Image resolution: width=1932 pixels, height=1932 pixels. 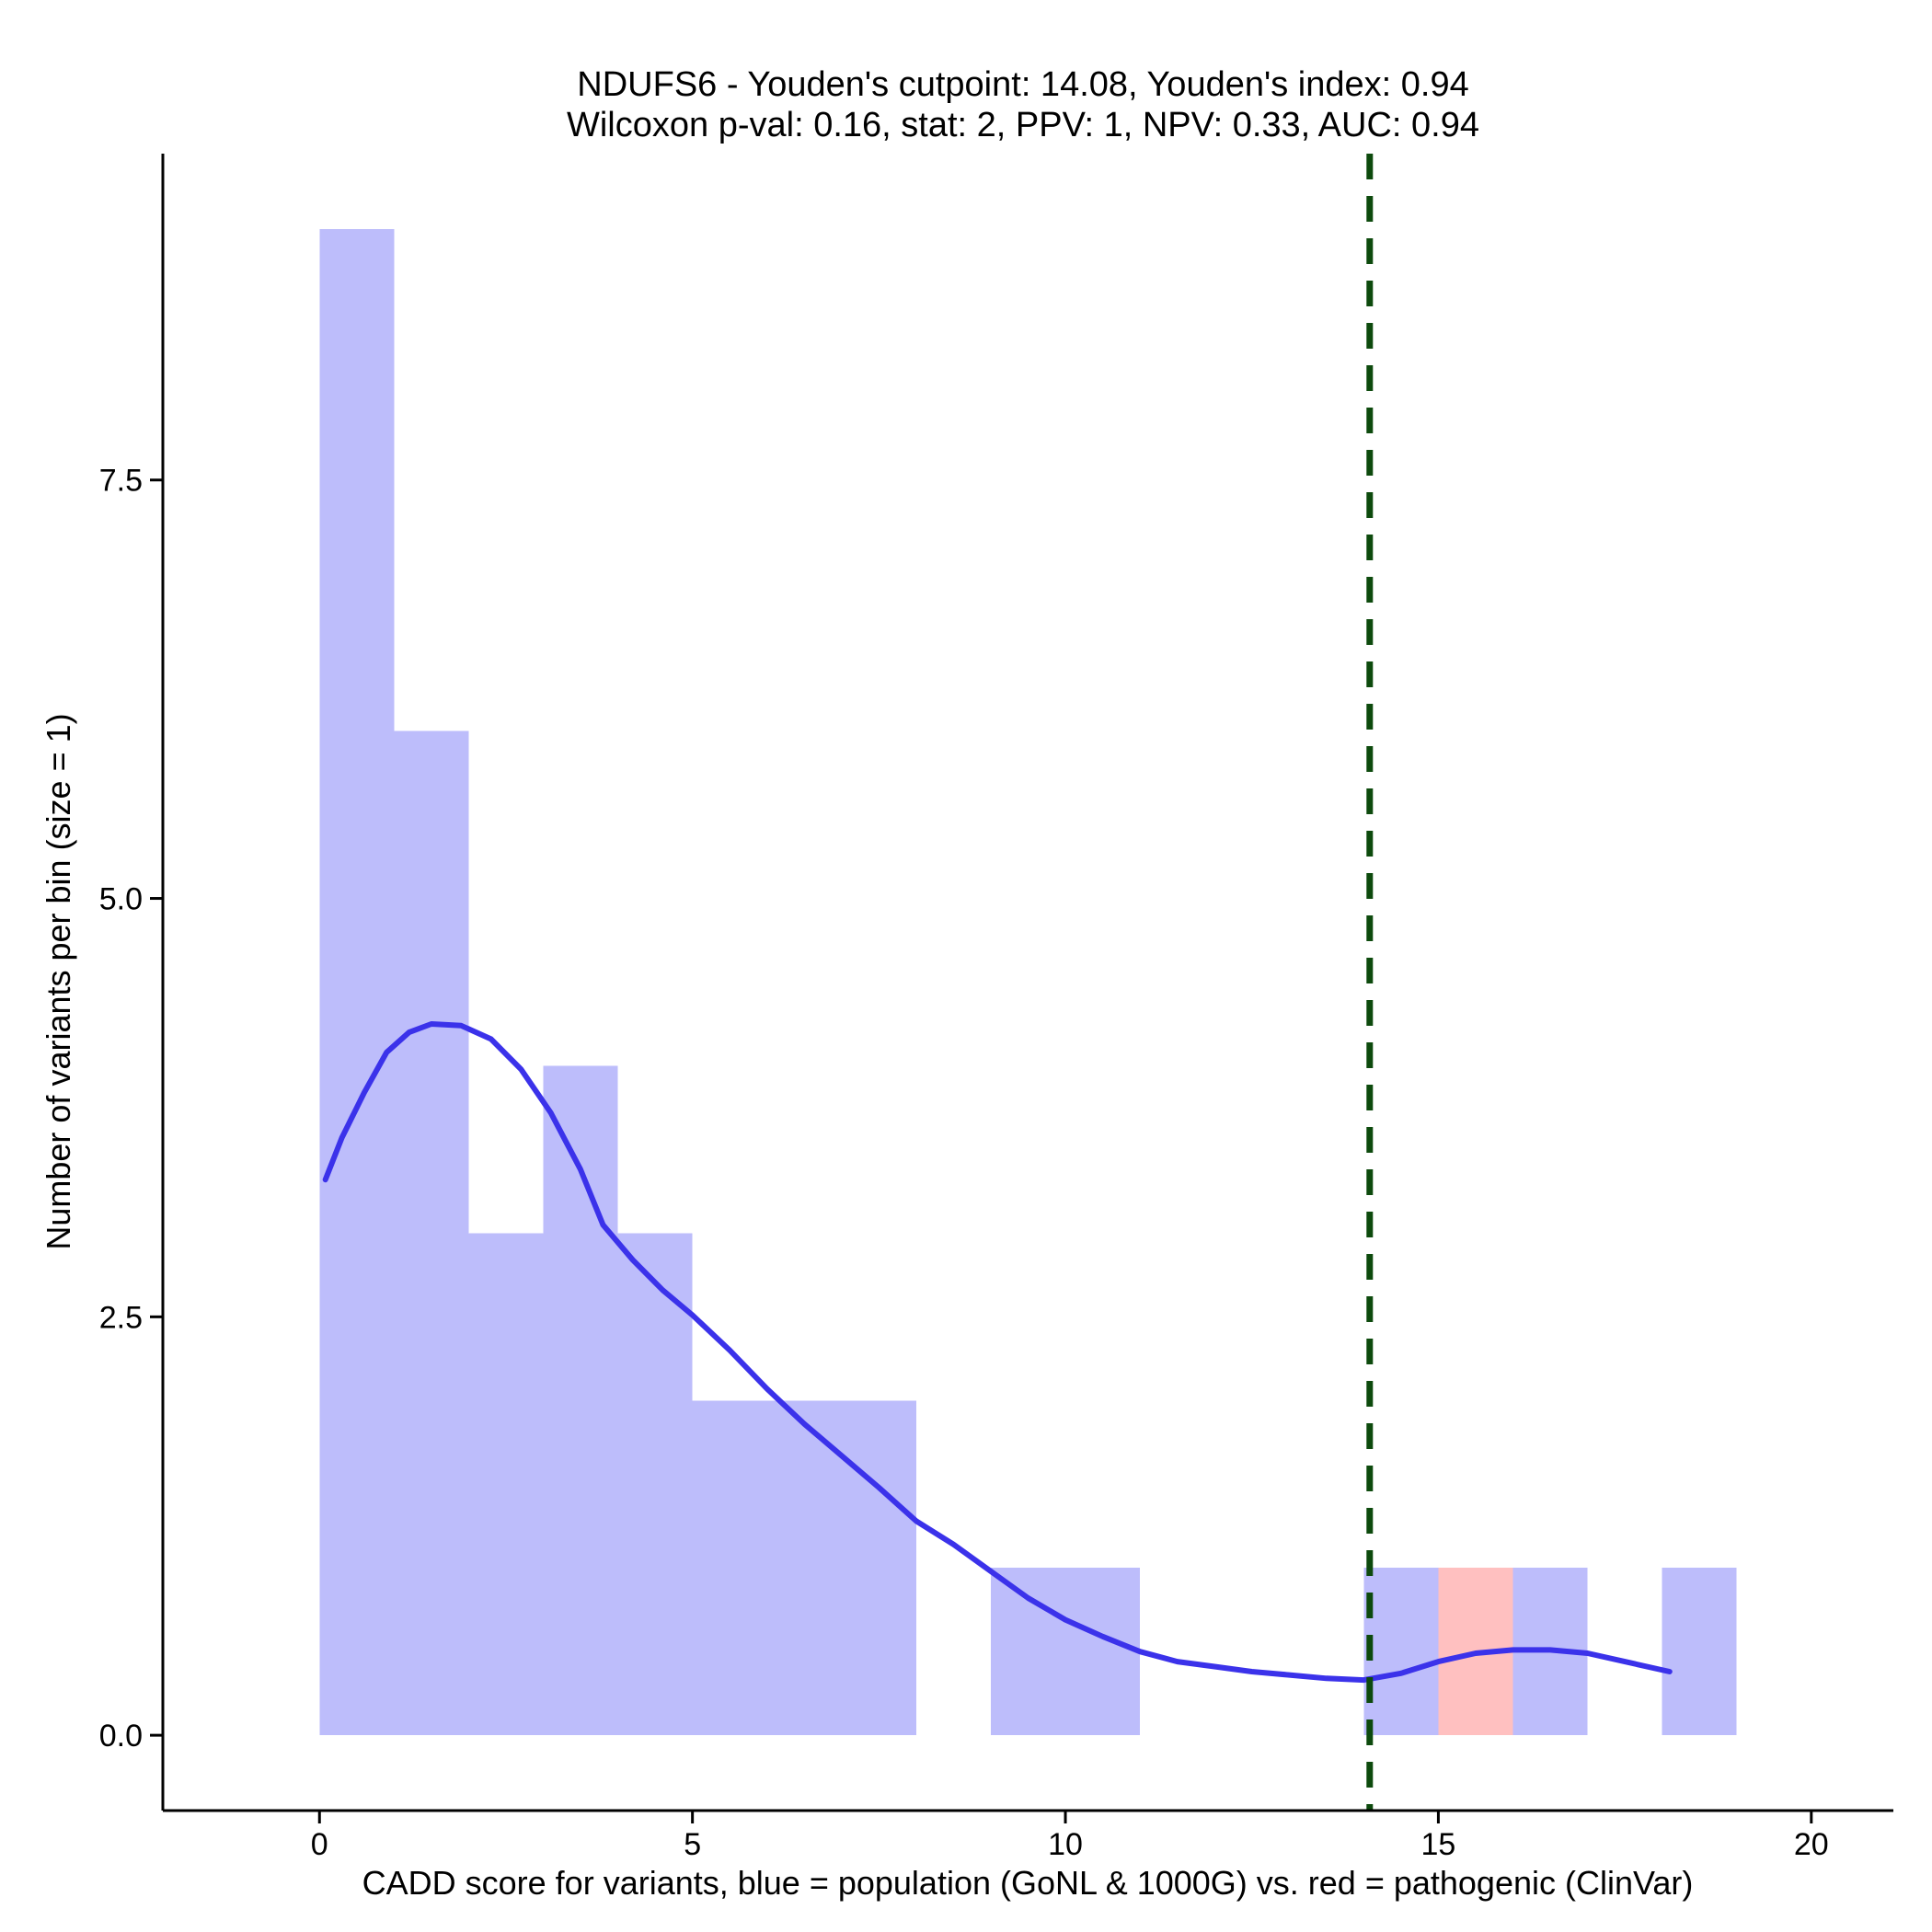 What do you see at coordinates (121, 481) in the screenshot?
I see `y-tick-label: 7.5` at bounding box center [121, 481].